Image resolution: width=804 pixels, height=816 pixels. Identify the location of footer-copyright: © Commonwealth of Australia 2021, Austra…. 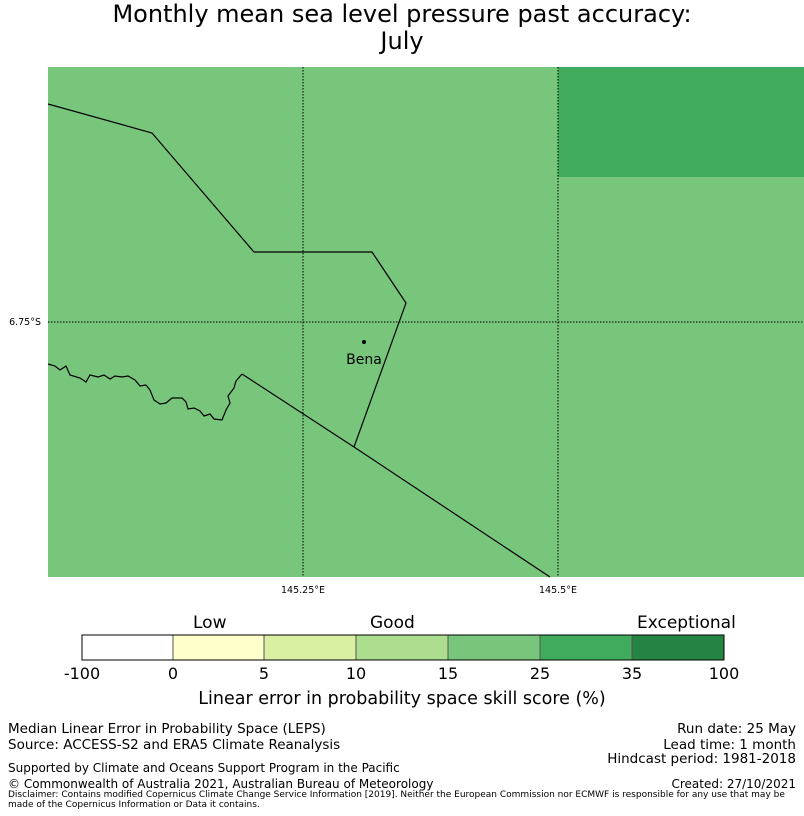
(221, 784).